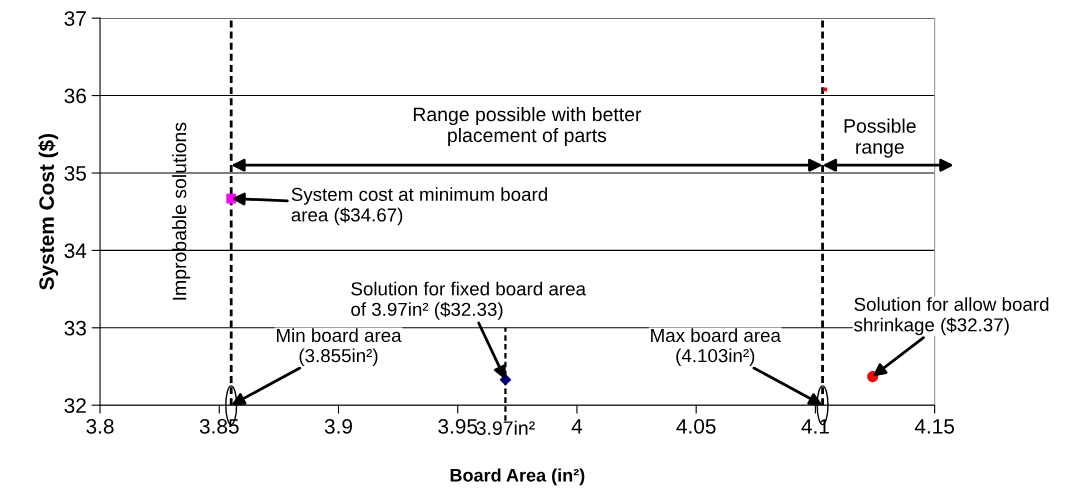  Describe the element at coordinates (338, 426) in the screenshot. I see `x-tick-label: 3.9` at that location.